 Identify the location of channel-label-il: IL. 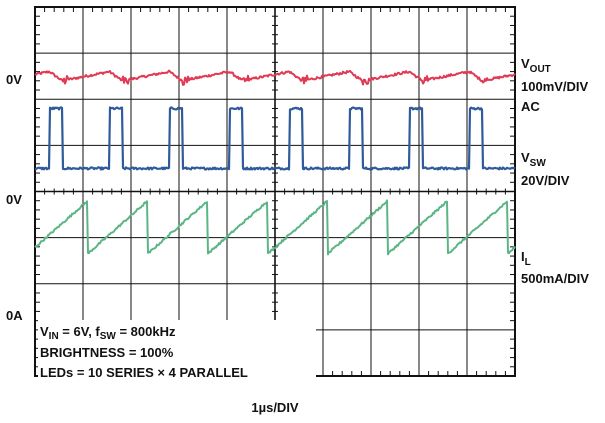
(526, 258).